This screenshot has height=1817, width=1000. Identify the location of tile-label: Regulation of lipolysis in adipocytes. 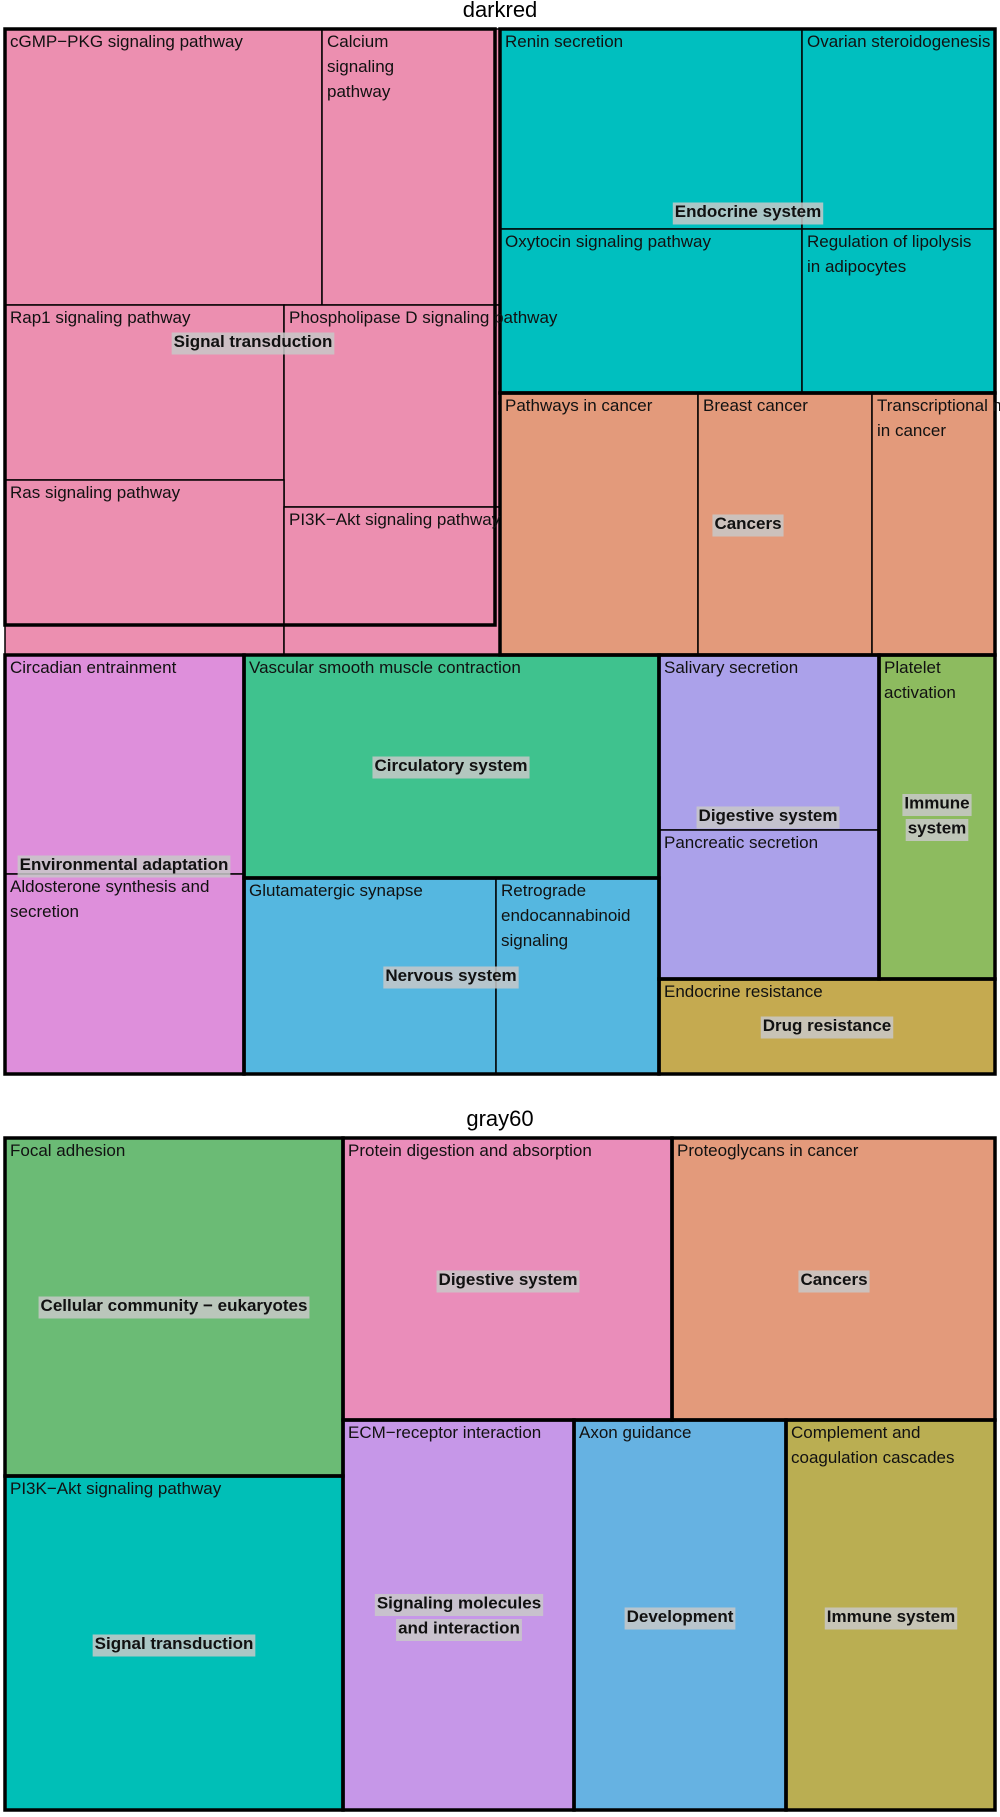
(889, 254).